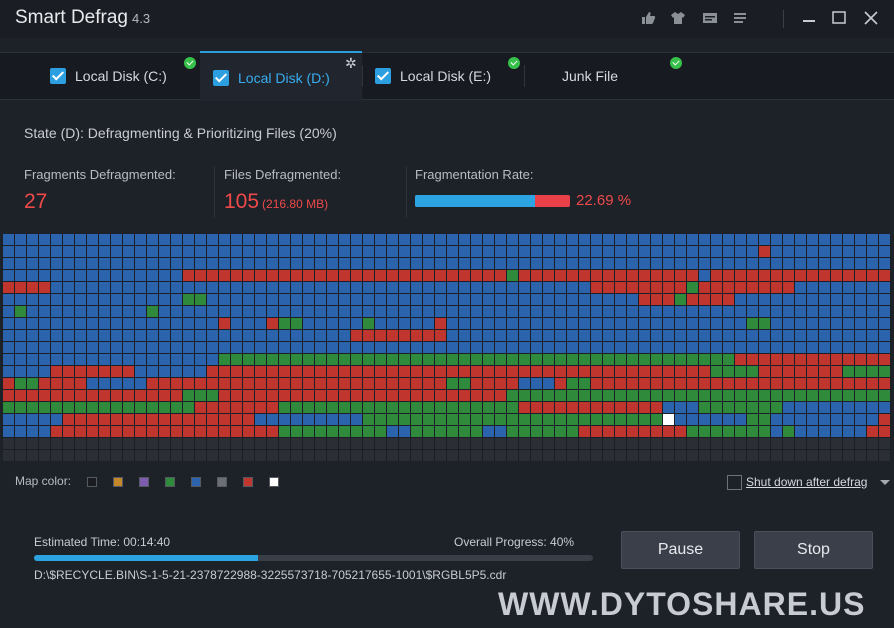 This screenshot has width=894, height=628. I want to click on tab-local-disk-e: Local Disk (E:), so click(443, 76).